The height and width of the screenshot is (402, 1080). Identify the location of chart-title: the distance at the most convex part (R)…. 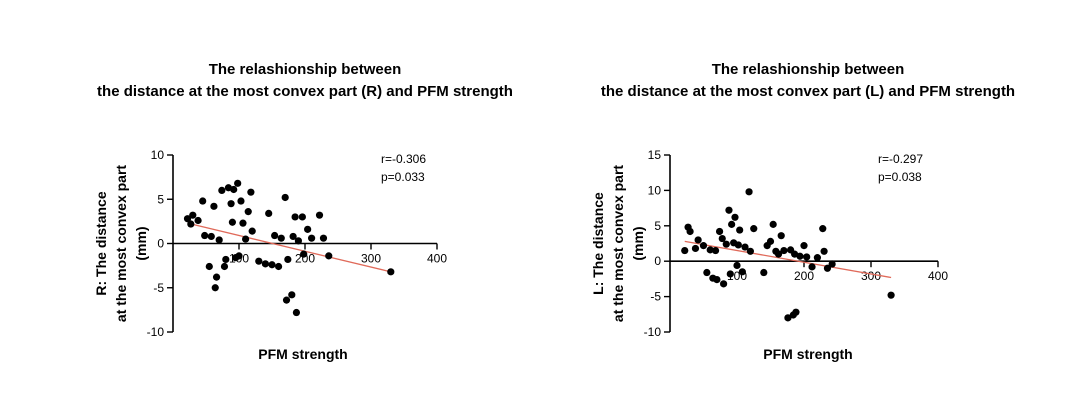
(305, 91).